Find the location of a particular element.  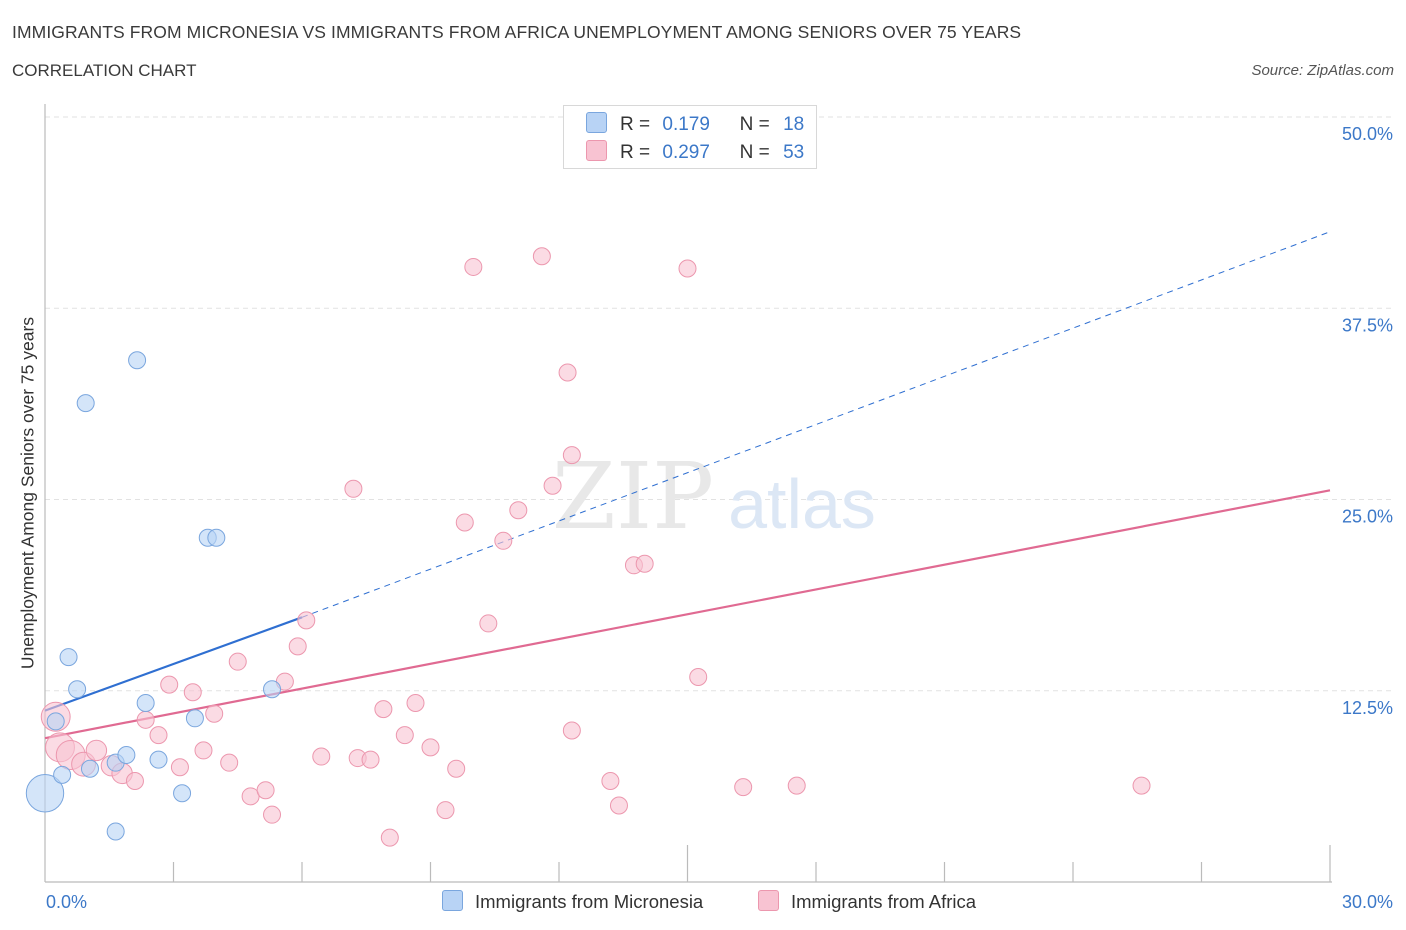

watermark: ZIP atlas is located at coordinates (714, 496).